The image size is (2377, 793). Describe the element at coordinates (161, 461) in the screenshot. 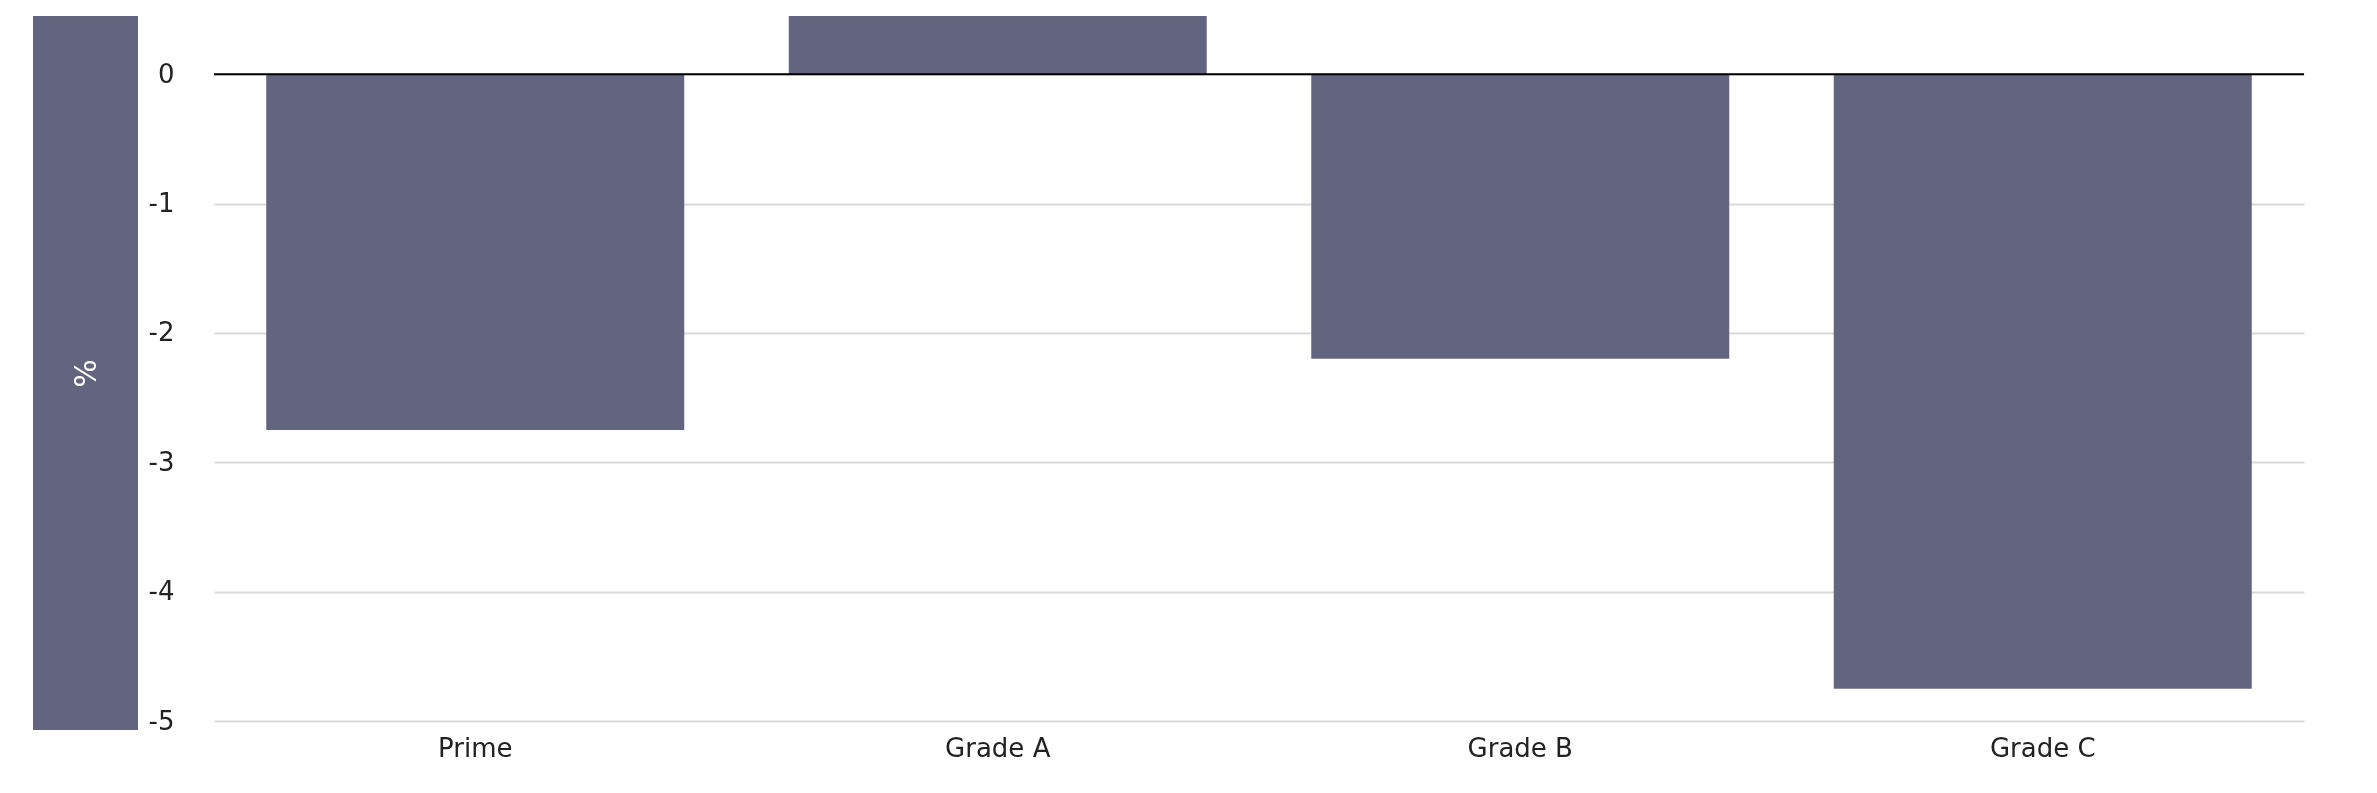

I see `y-tick-label: -3` at that location.